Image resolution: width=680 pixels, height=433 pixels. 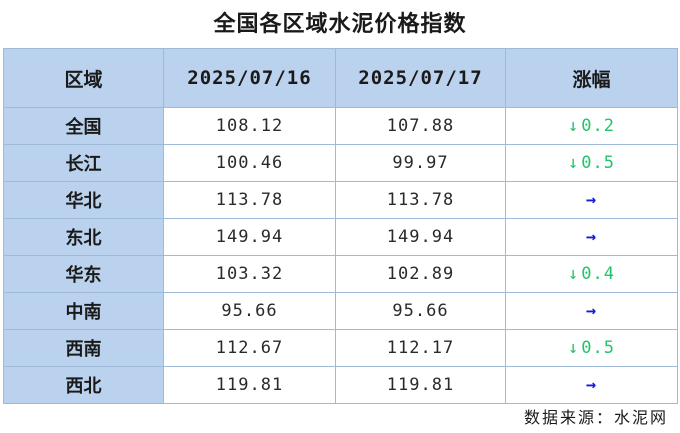 What do you see at coordinates (420, 274) in the screenshot?
I see `row-value-date-2: 102.89` at bounding box center [420, 274].